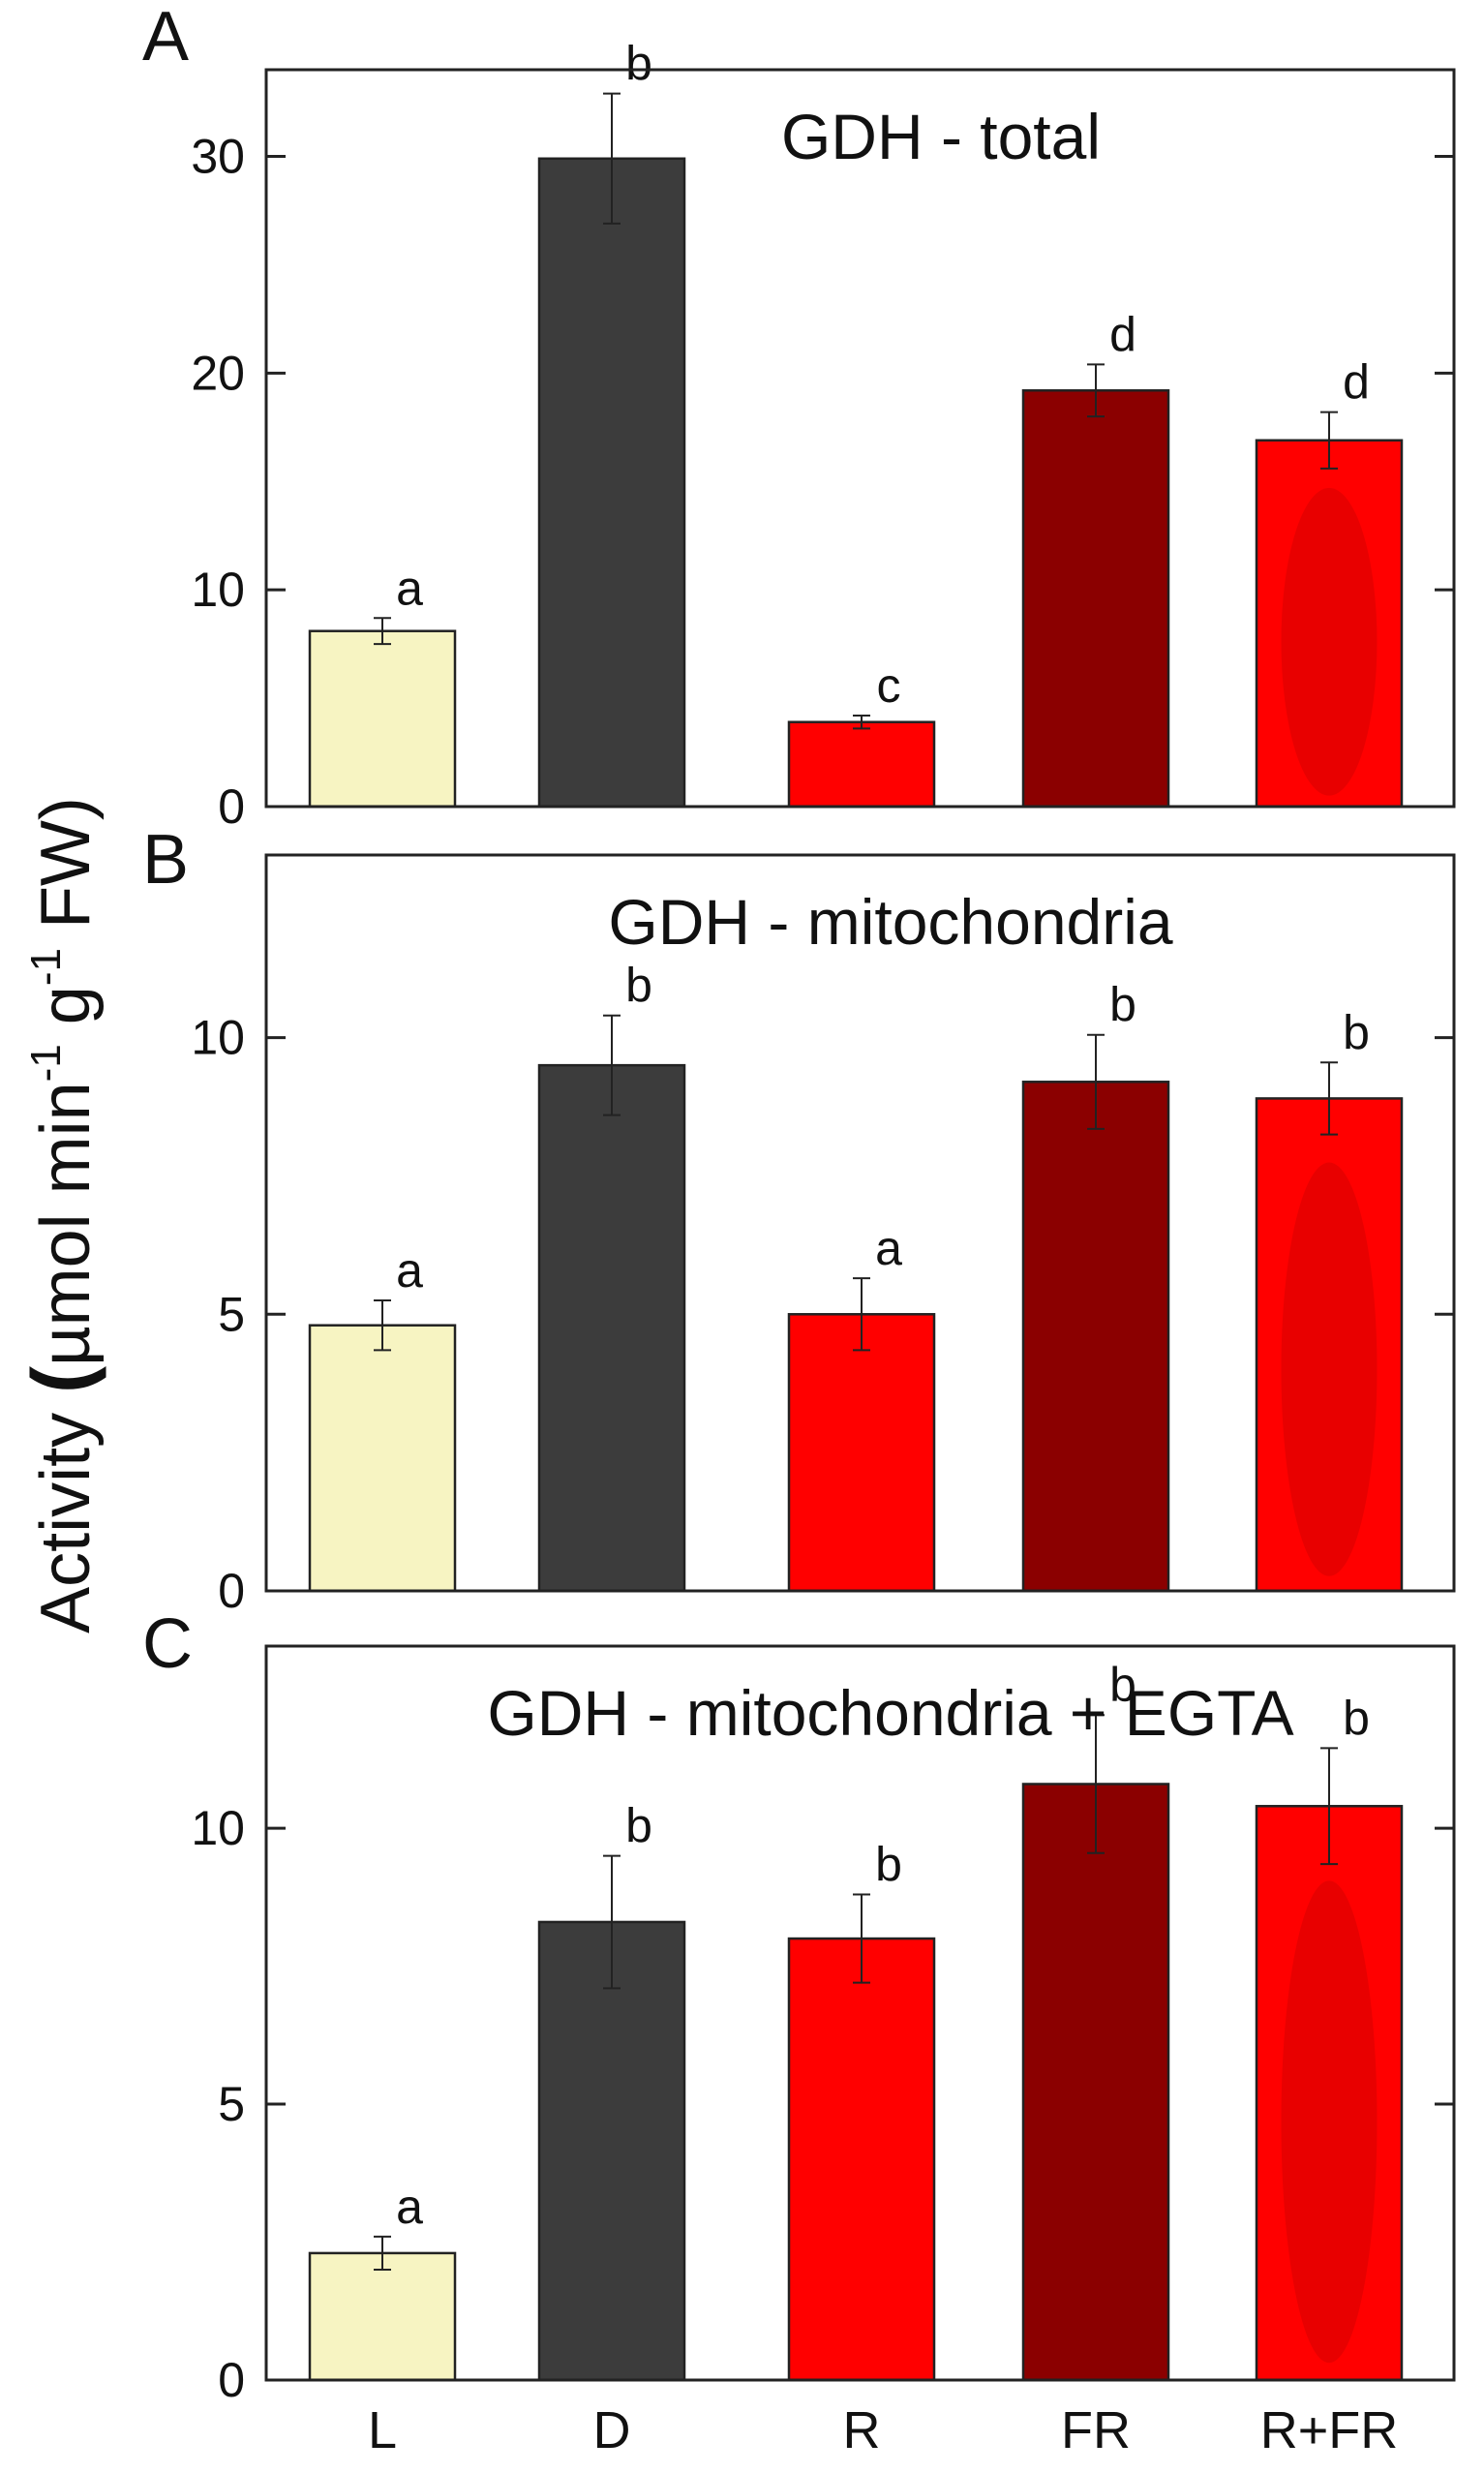 The width and height of the screenshot is (1484, 2473). What do you see at coordinates (1096, 2430) in the screenshot?
I see `x-tick-label: FR` at bounding box center [1096, 2430].